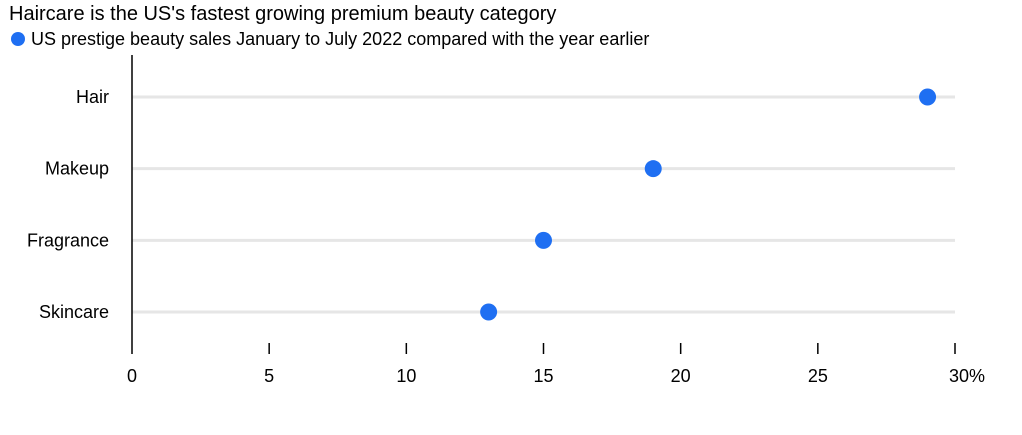 The height and width of the screenshot is (435, 1022). What do you see at coordinates (269, 376) in the screenshot?
I see `x-tick-label: 5` at bounding box center [269, 376].